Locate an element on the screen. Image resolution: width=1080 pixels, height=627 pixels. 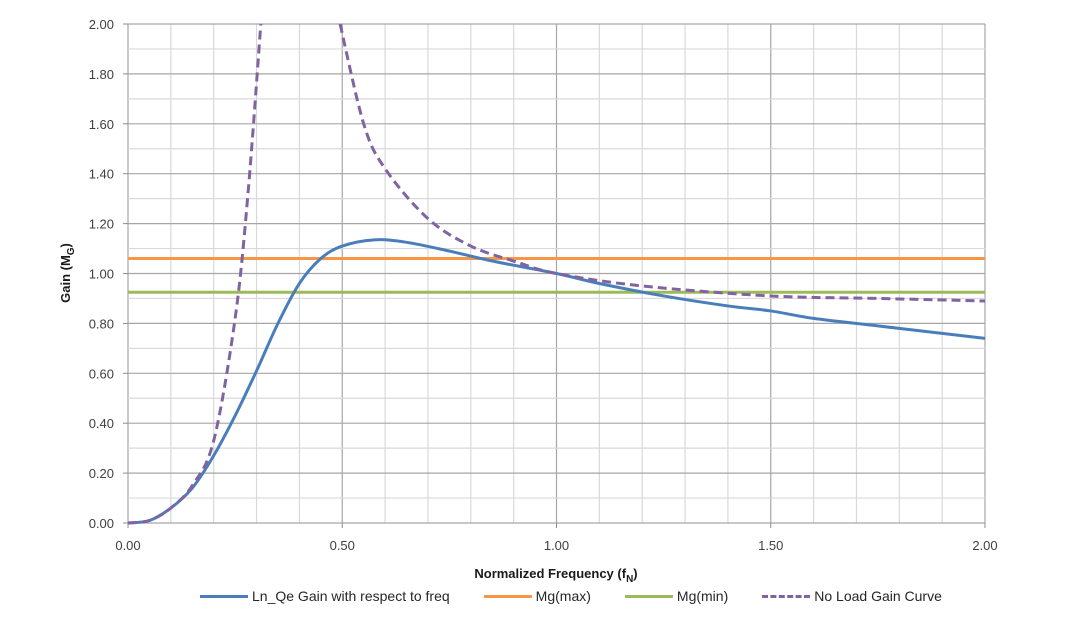
legend-label: Mg(min) is located at coordinates (702, 596).